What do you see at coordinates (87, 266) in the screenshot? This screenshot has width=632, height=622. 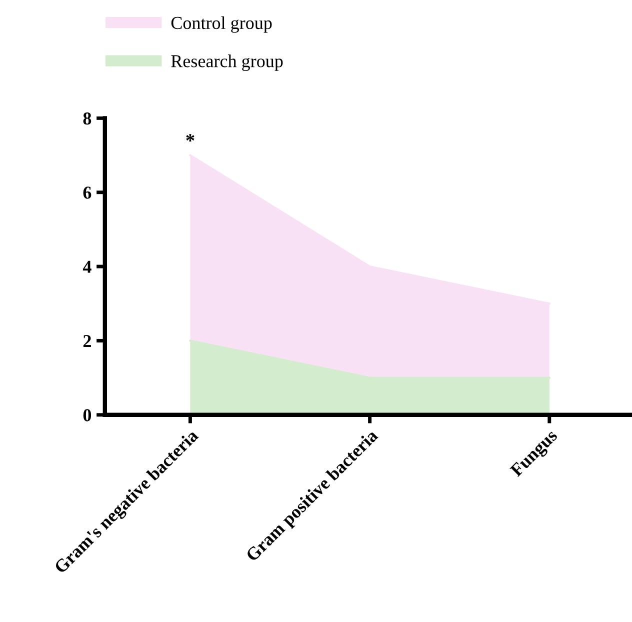 I see `y-tick-label: 4` at bounding box center [87, 266].